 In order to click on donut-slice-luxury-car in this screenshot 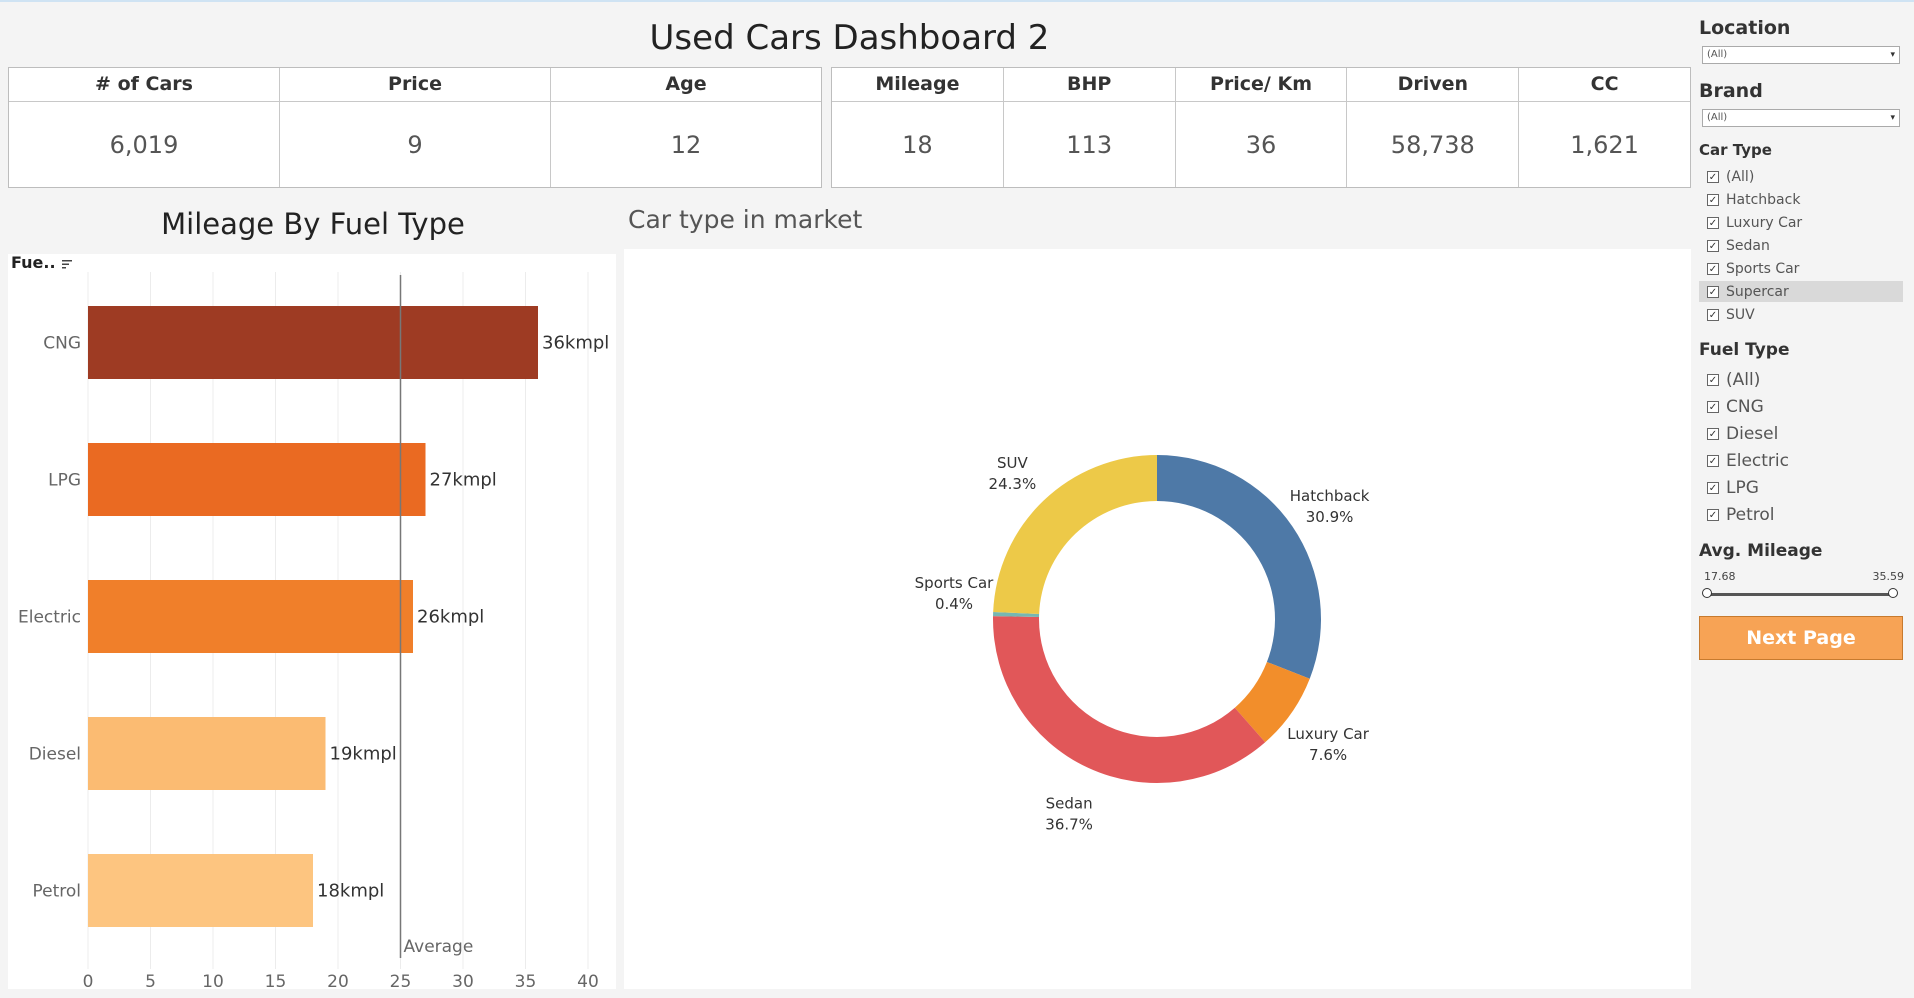, I will do `click(1272, 702)`.